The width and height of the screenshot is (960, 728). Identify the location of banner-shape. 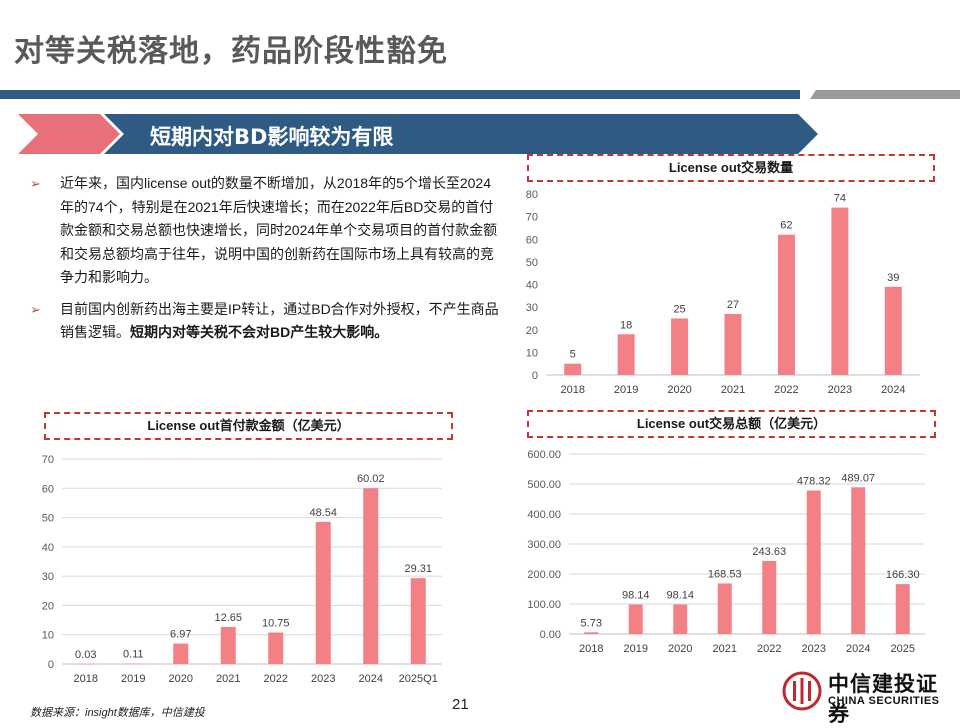
(418, 134).